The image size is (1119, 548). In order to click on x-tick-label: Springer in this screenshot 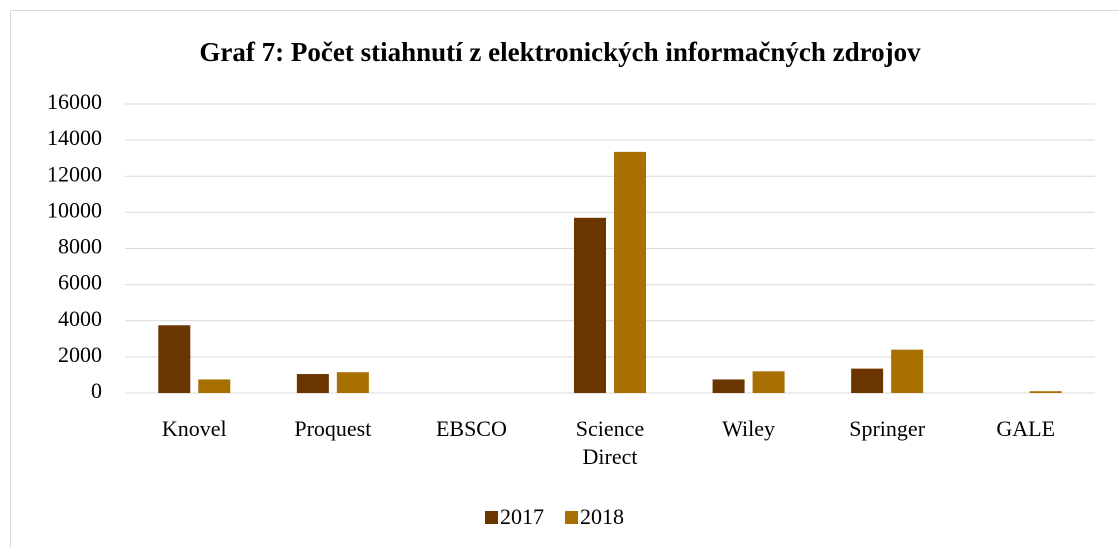, I will do `click(887, 428)`.